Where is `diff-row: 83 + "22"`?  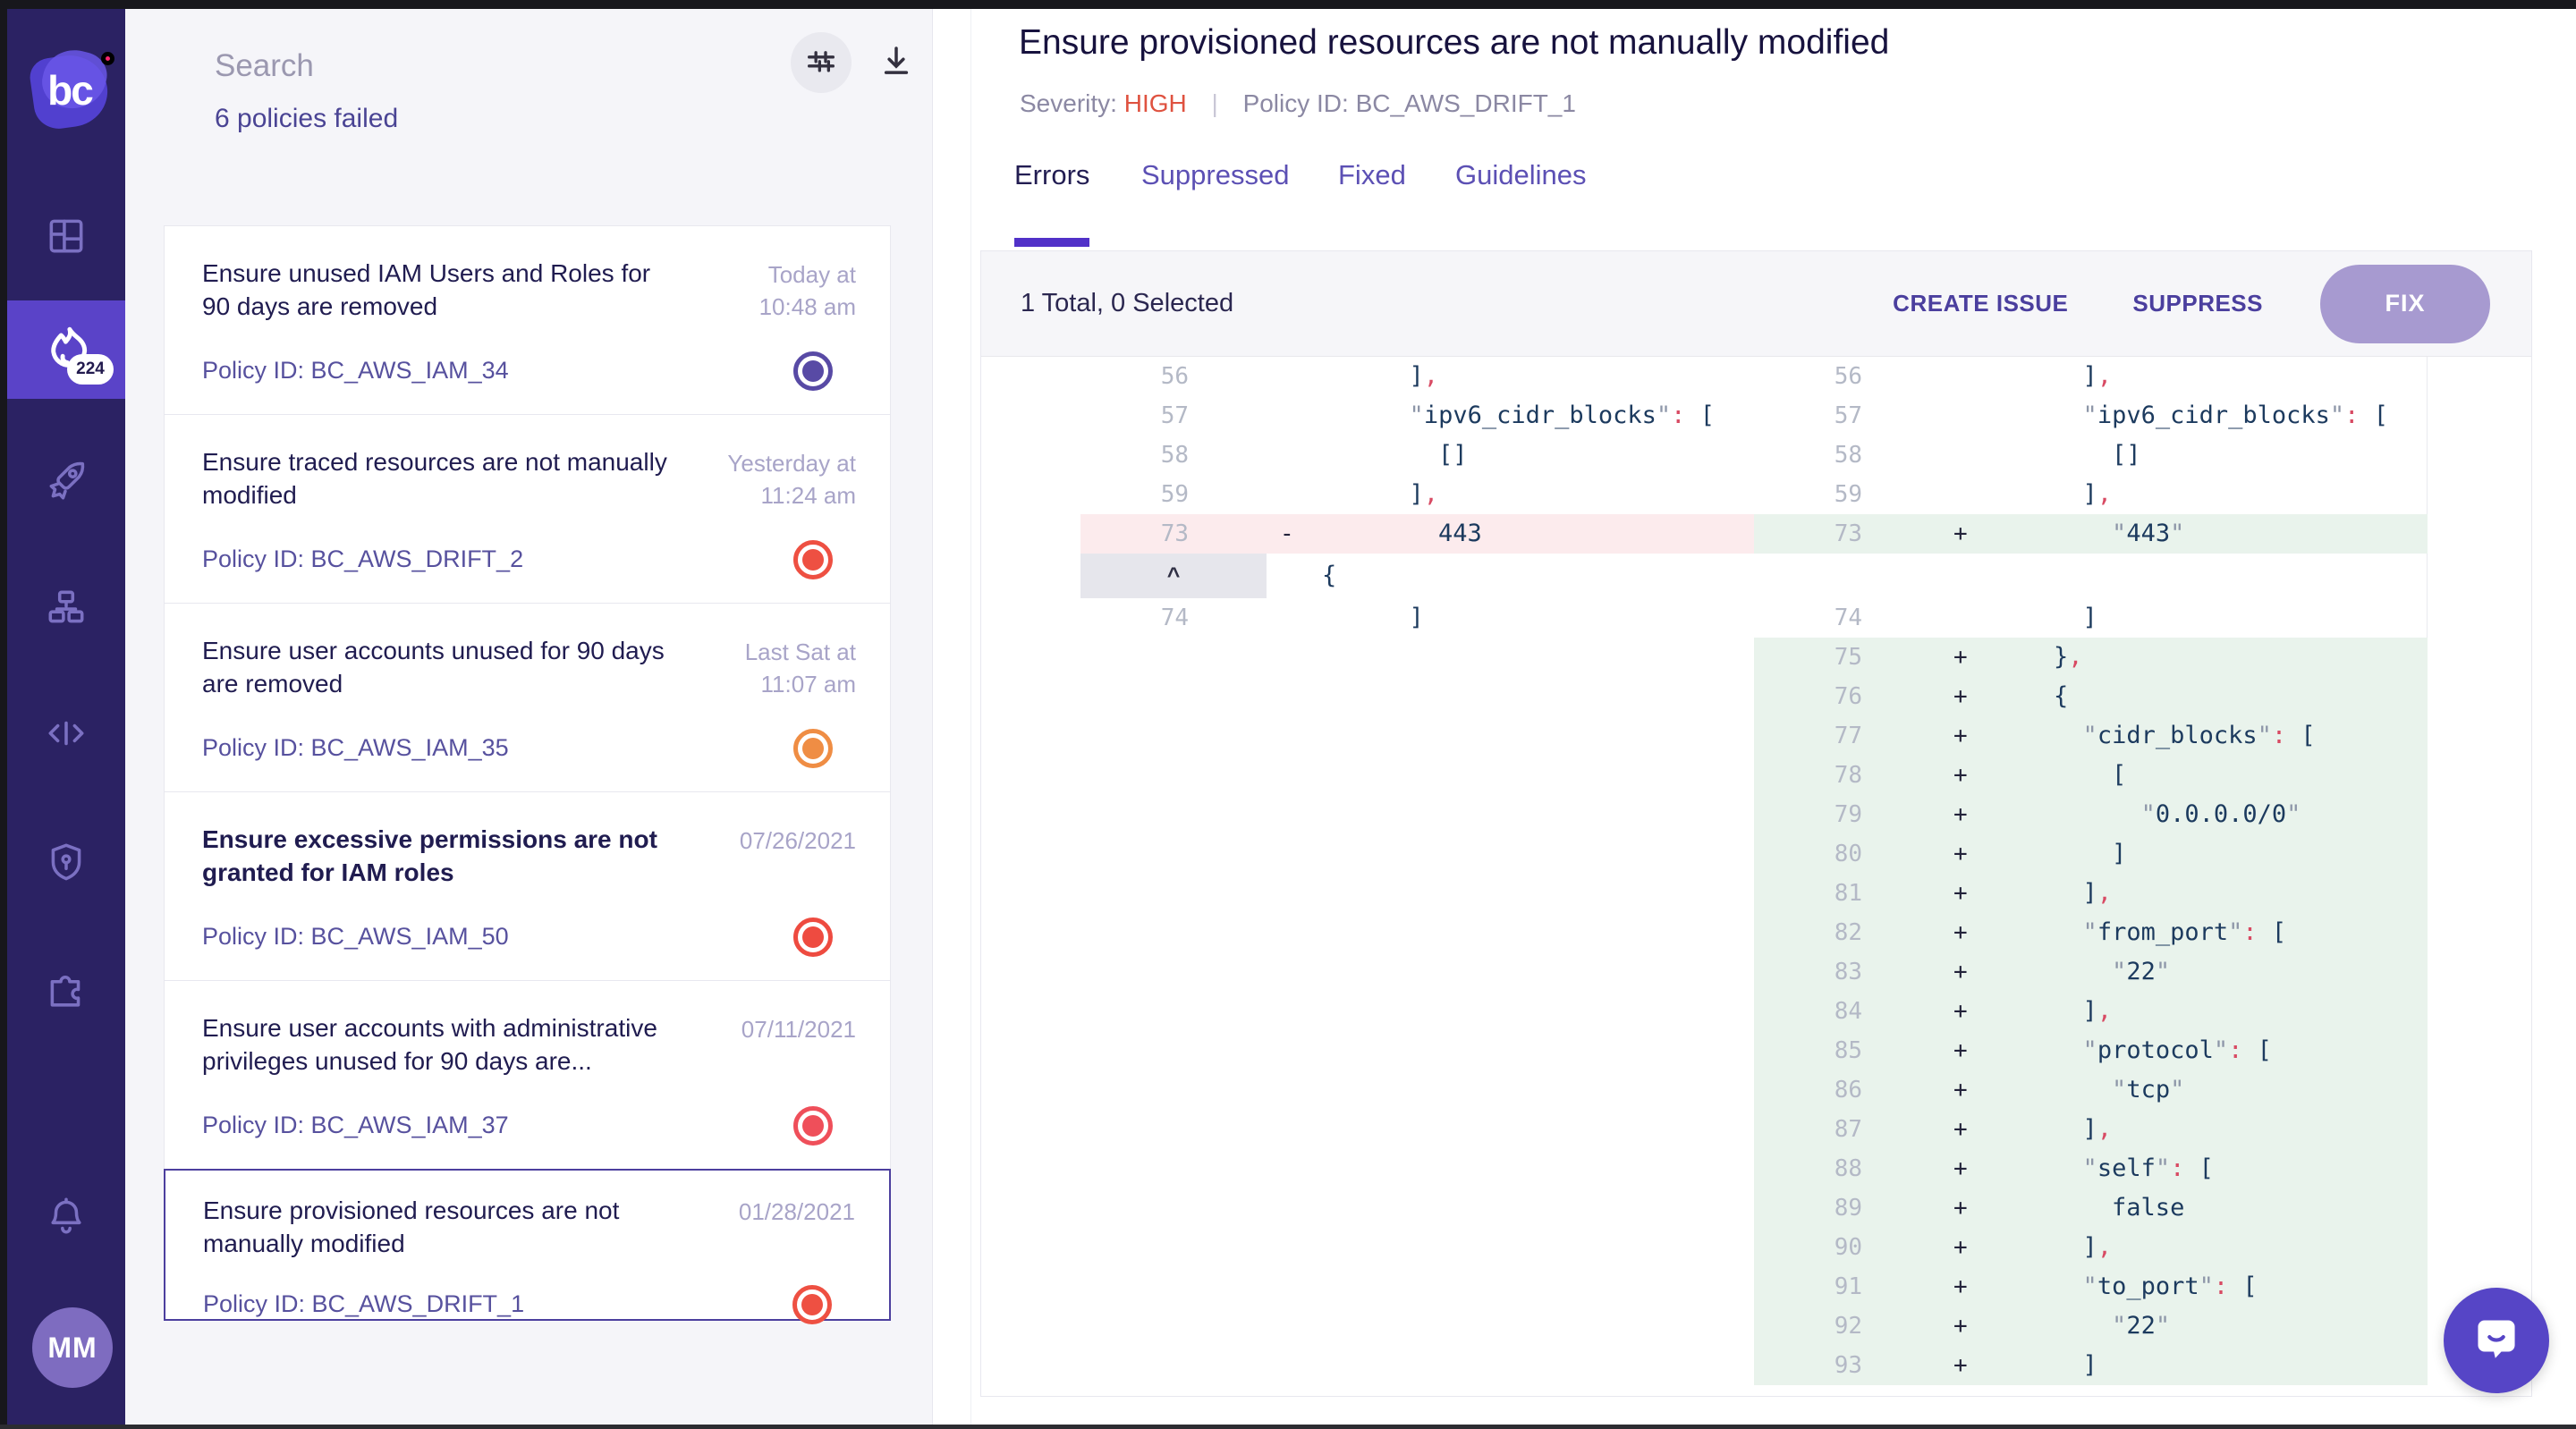 diff-row: 83 + "22" is located at coordinates (1754, 972).